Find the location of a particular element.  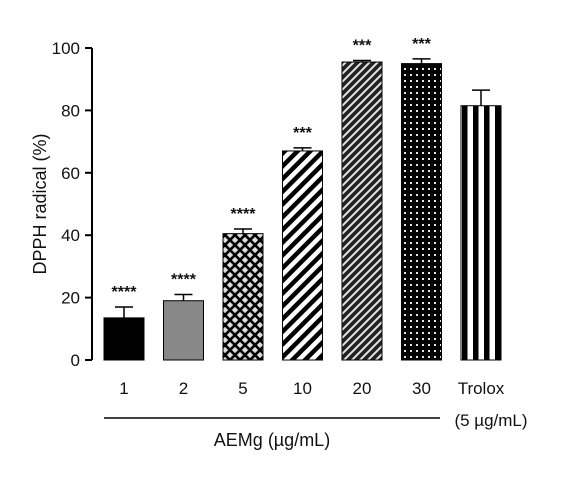

y-tick-label: 60 is located at coordinates (70, 173).